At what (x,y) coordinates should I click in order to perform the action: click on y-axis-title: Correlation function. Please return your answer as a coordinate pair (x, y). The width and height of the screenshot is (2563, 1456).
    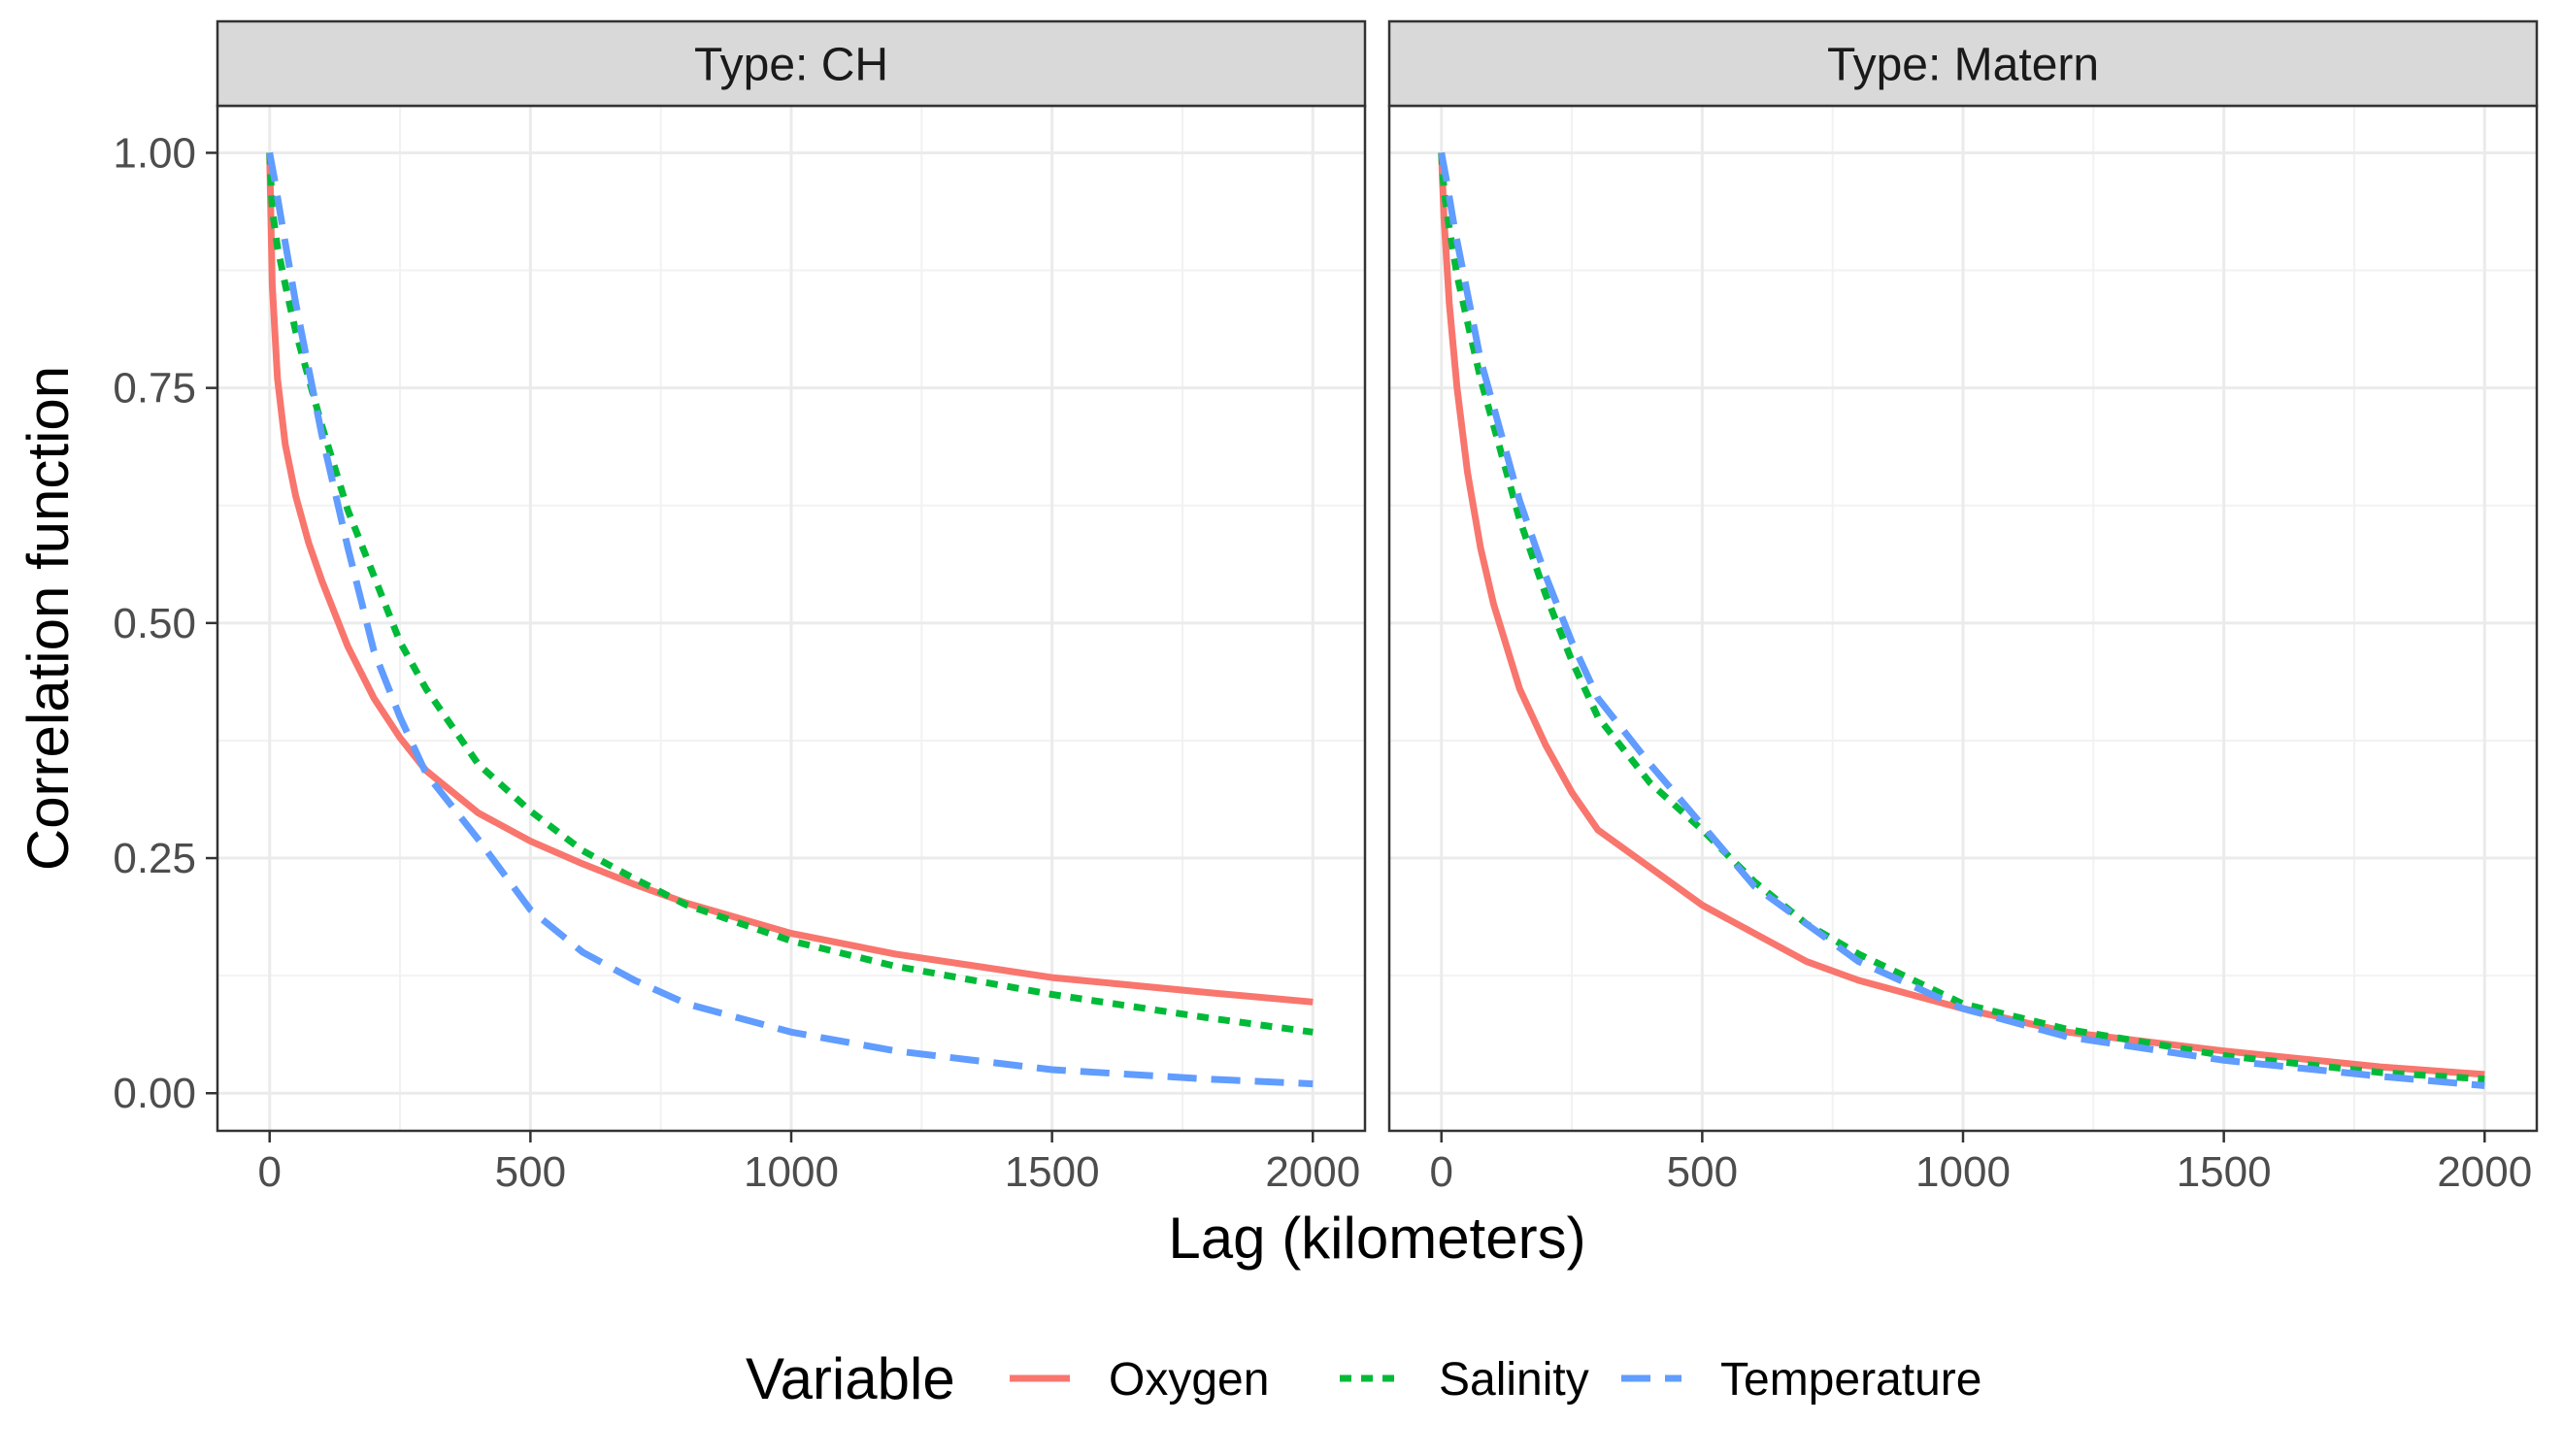
    Looking at the image, I should click on (48, 618).